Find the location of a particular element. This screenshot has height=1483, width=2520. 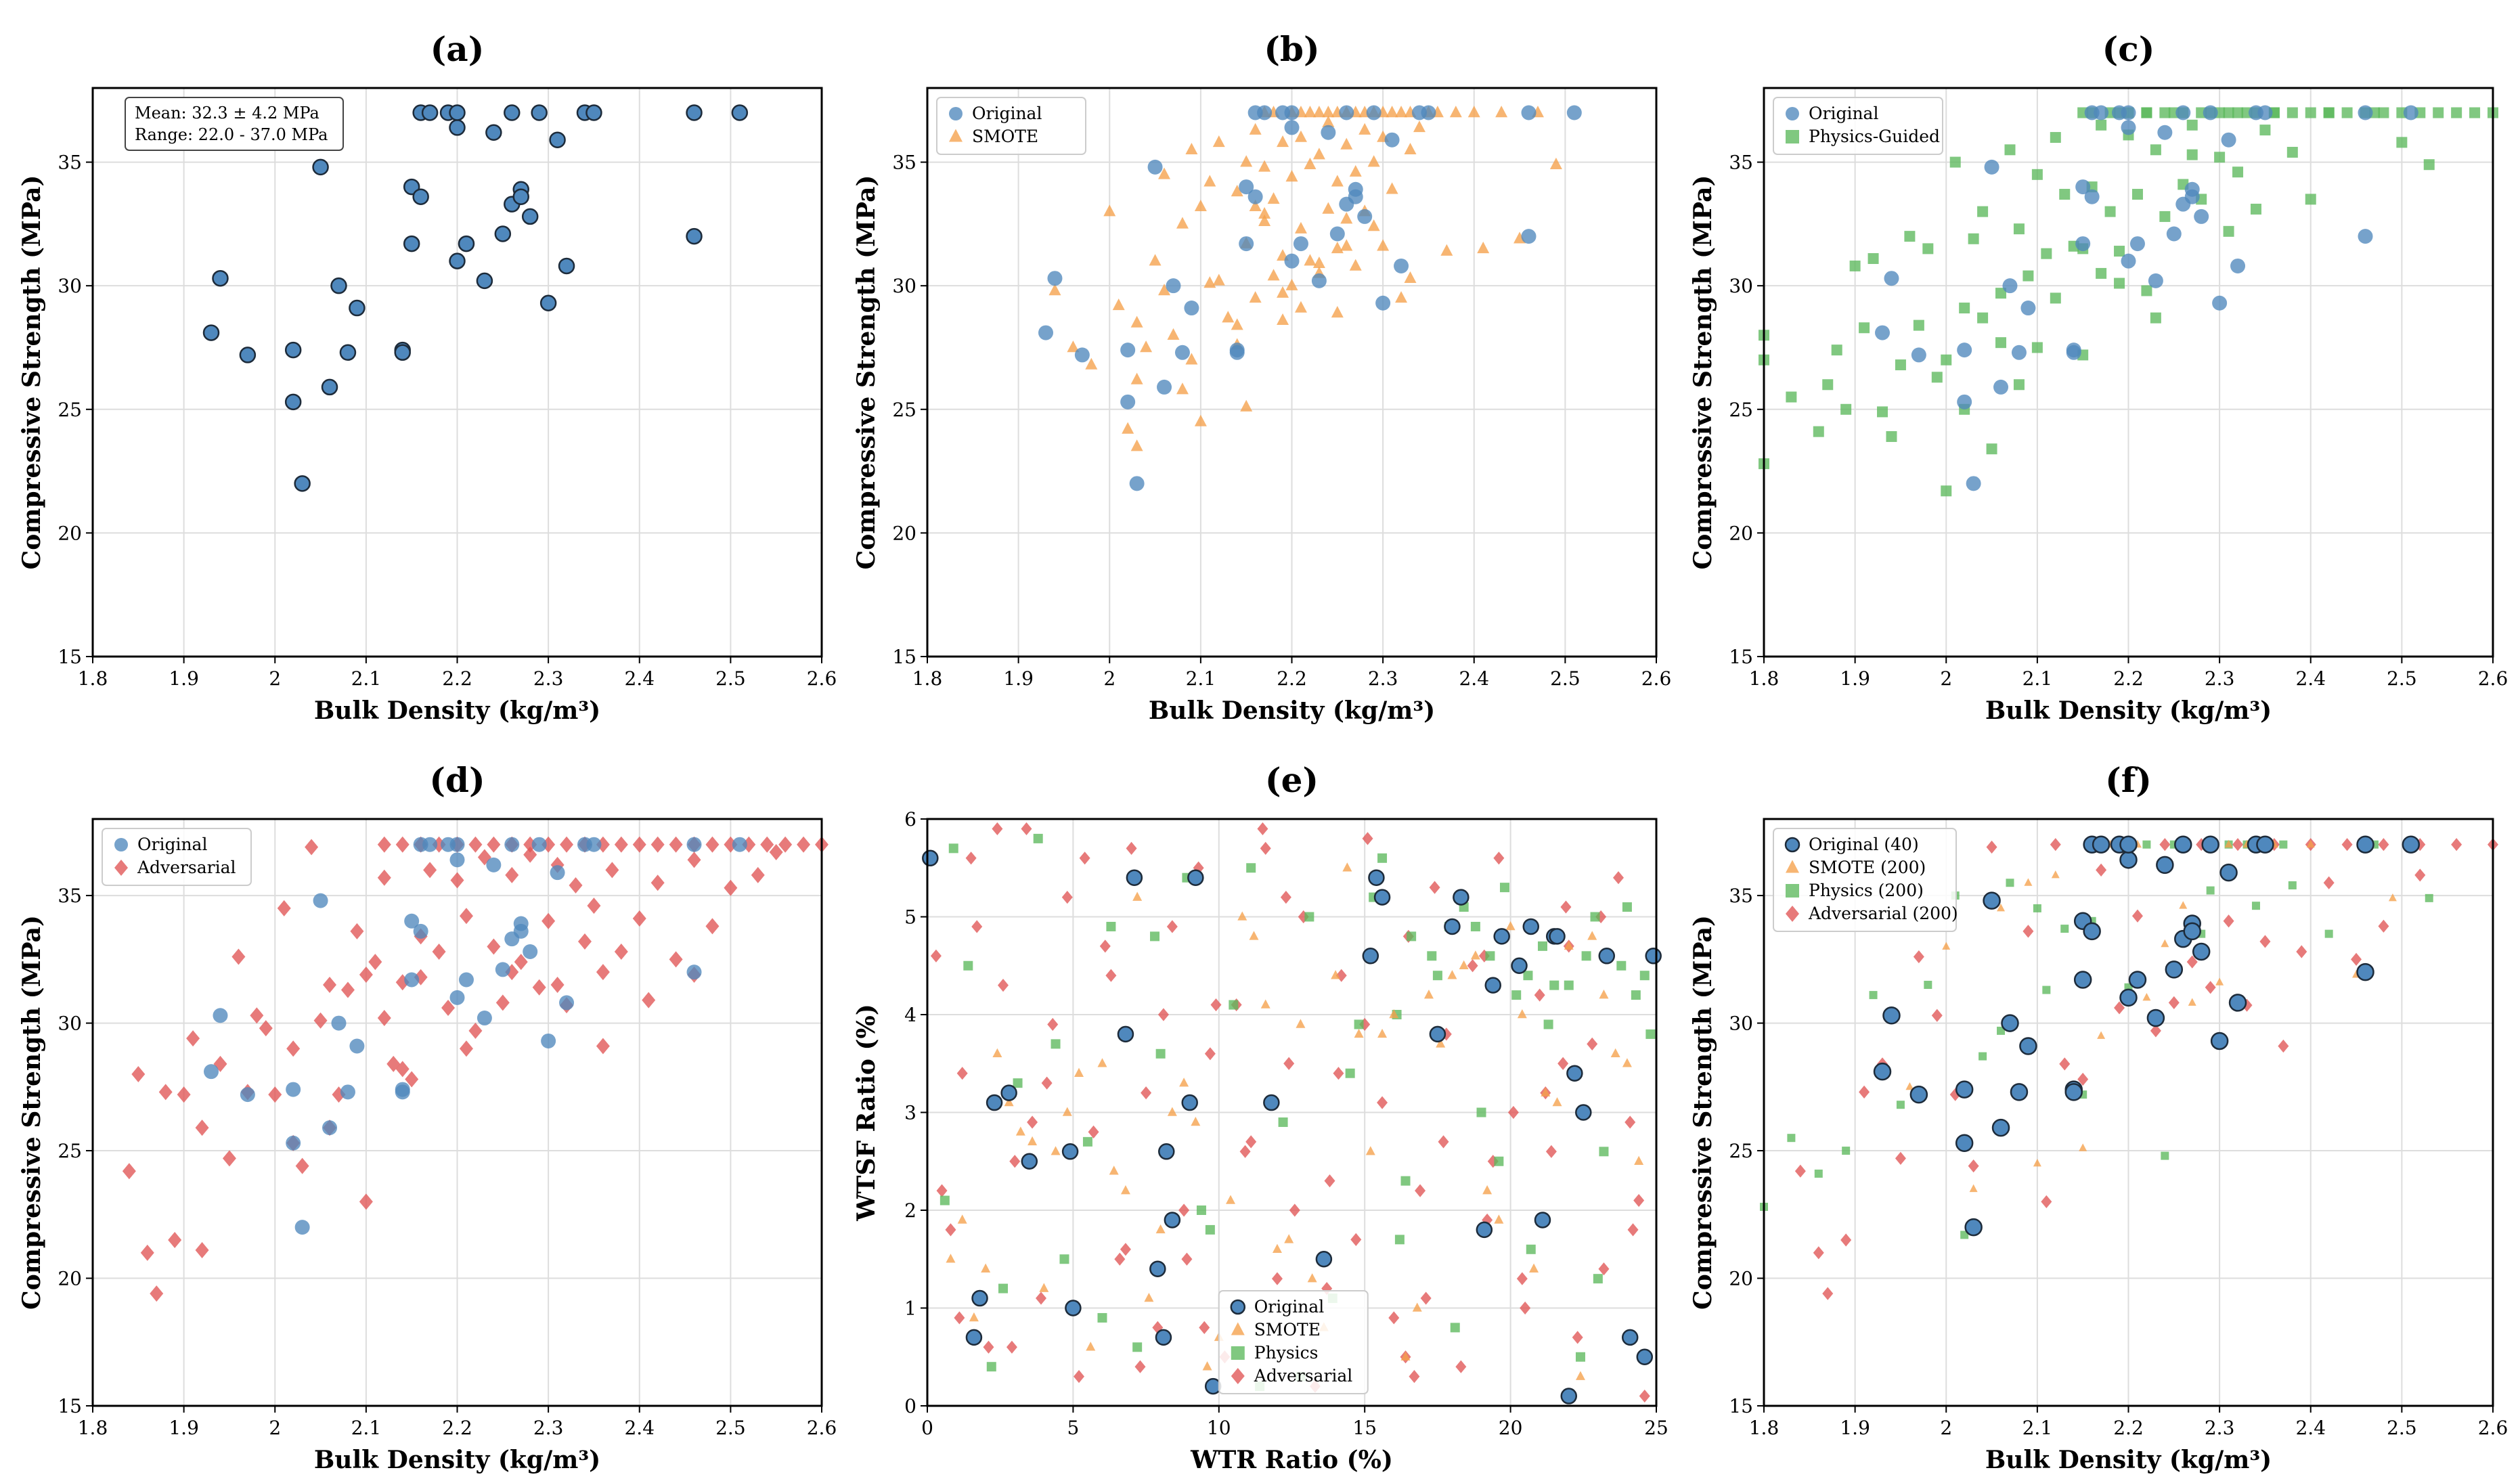

series-smote is located at coordinates (1305, 278).